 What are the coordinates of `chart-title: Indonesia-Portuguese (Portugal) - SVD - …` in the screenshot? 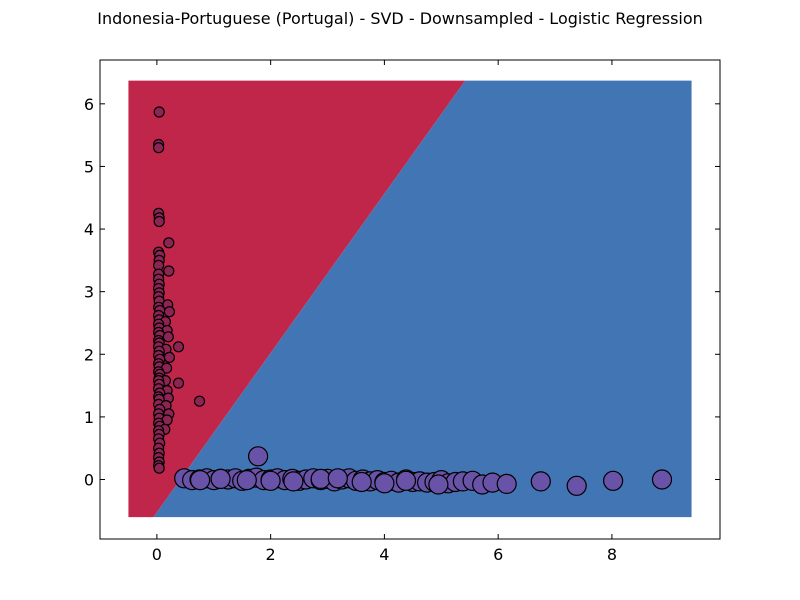 It's located at (400, 18).